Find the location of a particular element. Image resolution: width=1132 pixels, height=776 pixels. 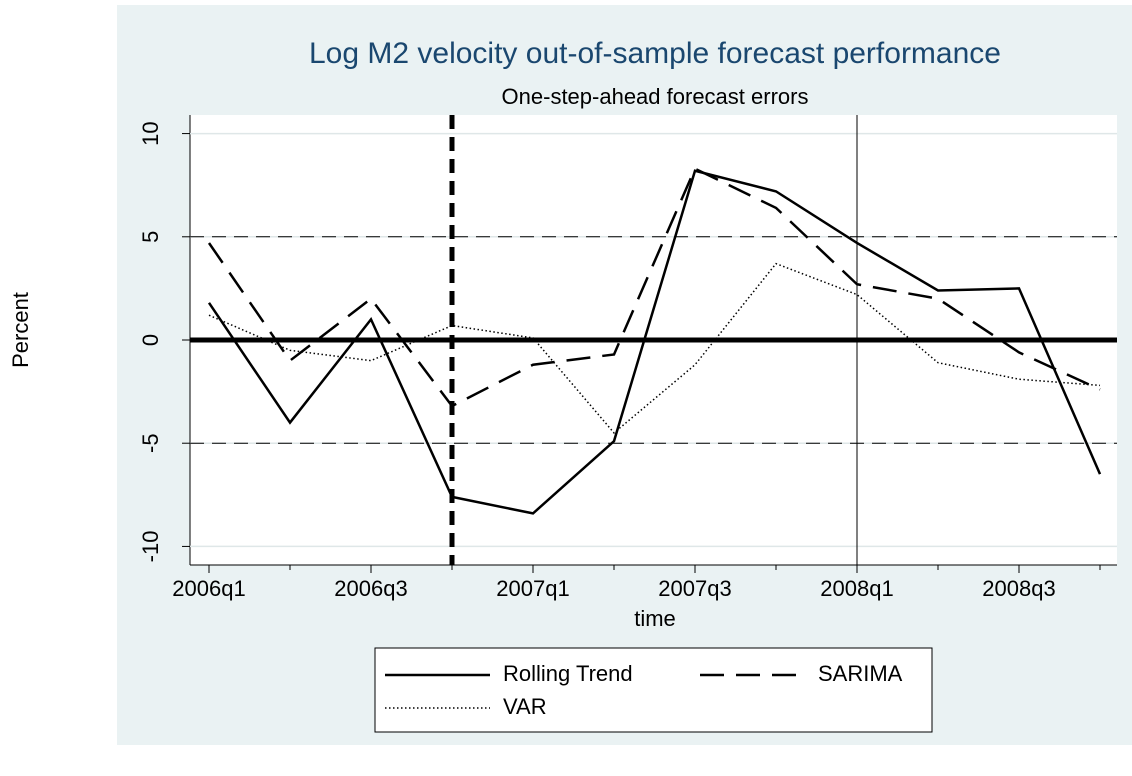

legend-label: SARIMA is located at coordinates (860, 673).